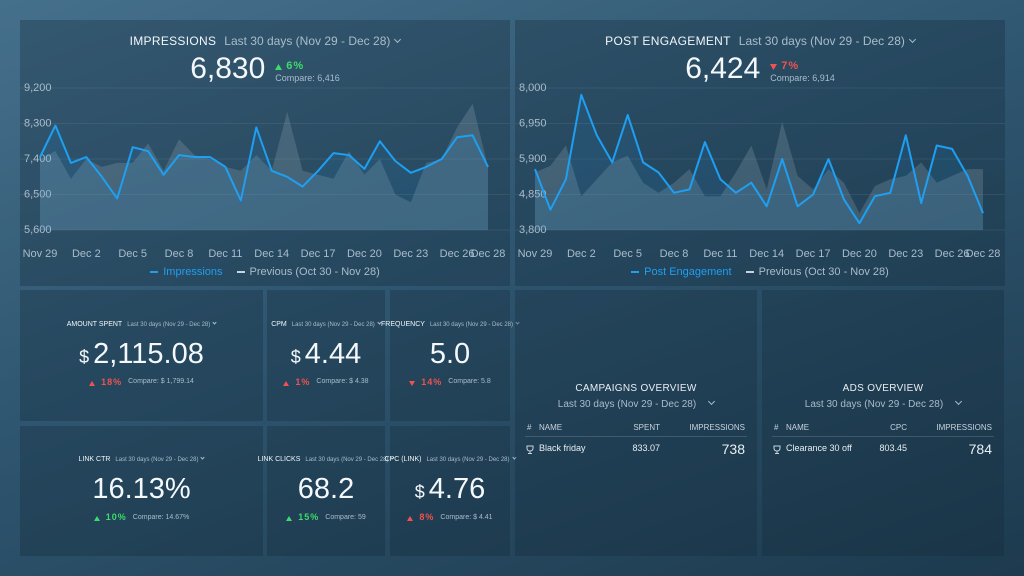  I want to click on compare: Compare: 6,914, so click(802, 77).